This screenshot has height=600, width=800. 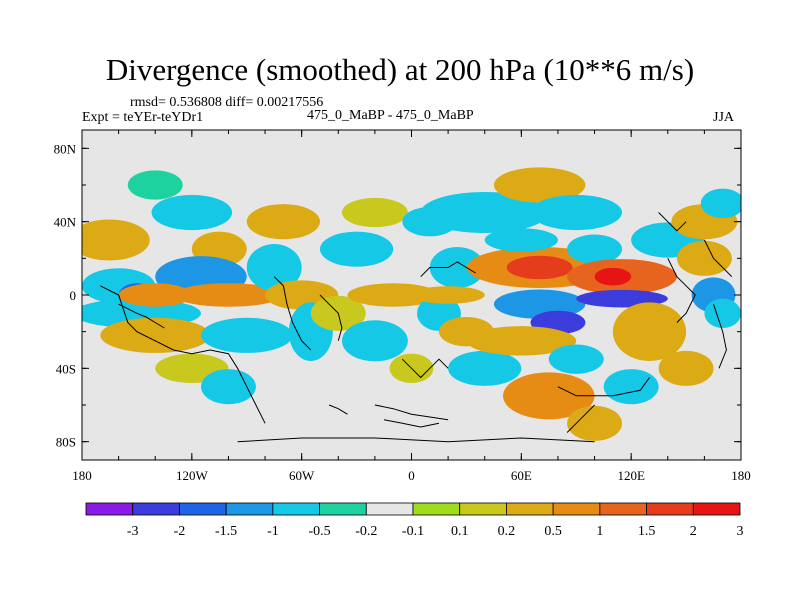 I want to click on colorbar-label-13: 3, so click(x=740, y=531).